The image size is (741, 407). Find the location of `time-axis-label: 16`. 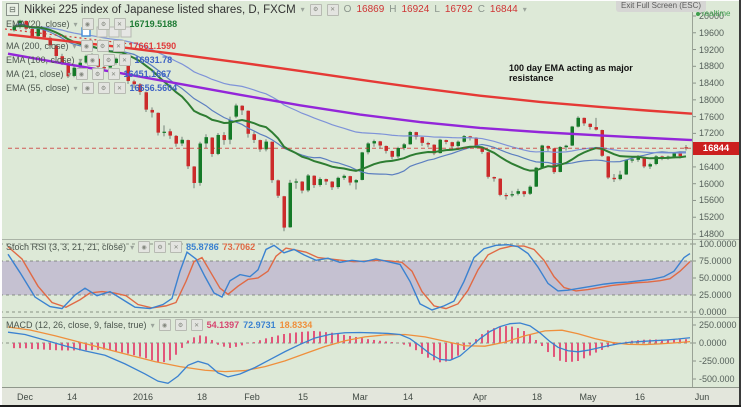

time-axis-label: 16 is located at coordinates (639, 397).